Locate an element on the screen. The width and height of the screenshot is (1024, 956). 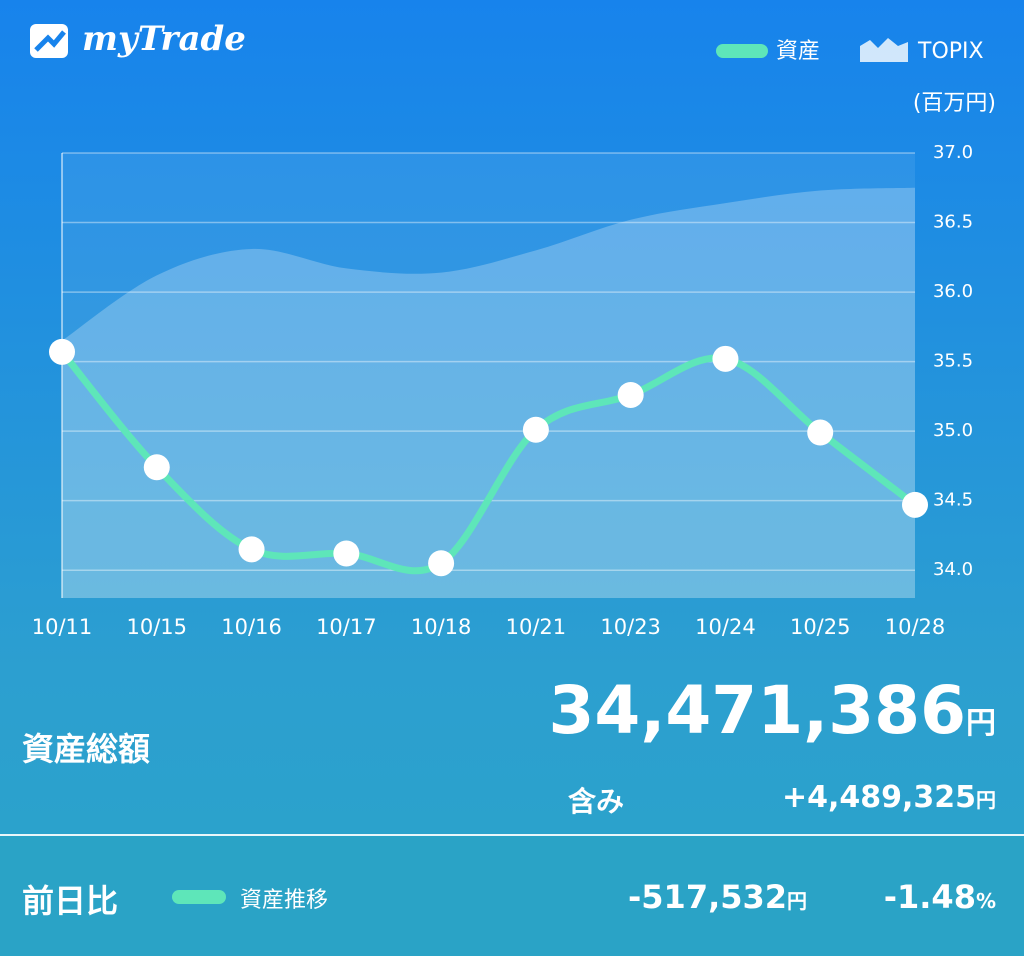
x-tick-label: 10/15 is located at coordinates (157, 627).